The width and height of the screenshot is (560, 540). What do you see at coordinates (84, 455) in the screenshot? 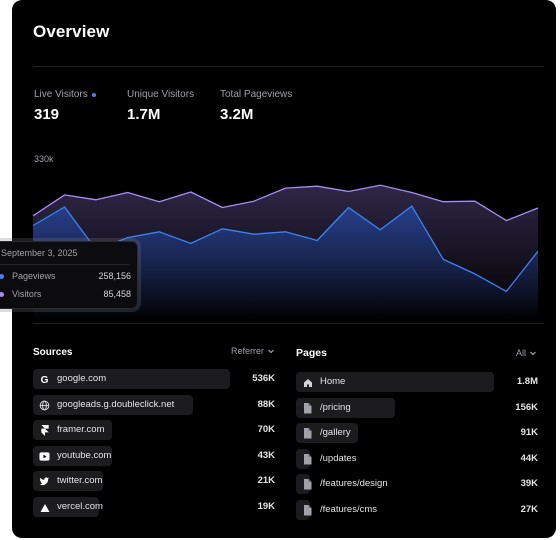
I see `row-label: youtube.com` at bounding box center [84, 455].